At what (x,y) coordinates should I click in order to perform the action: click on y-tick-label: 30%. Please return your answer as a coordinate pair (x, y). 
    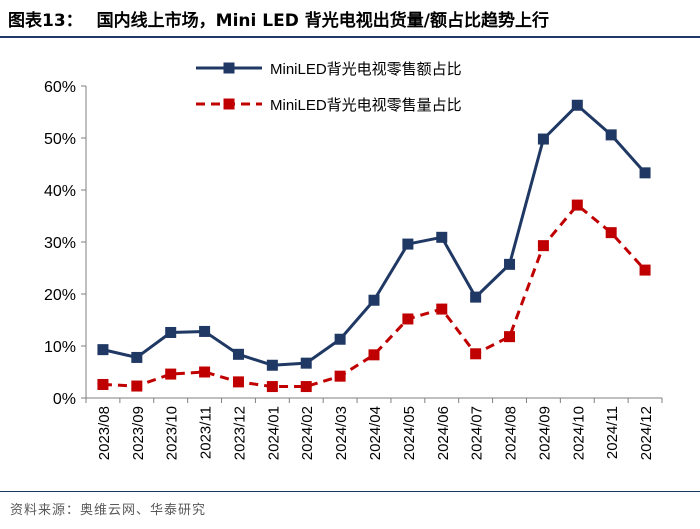
    Looking at the image, I should click on (60, 243).